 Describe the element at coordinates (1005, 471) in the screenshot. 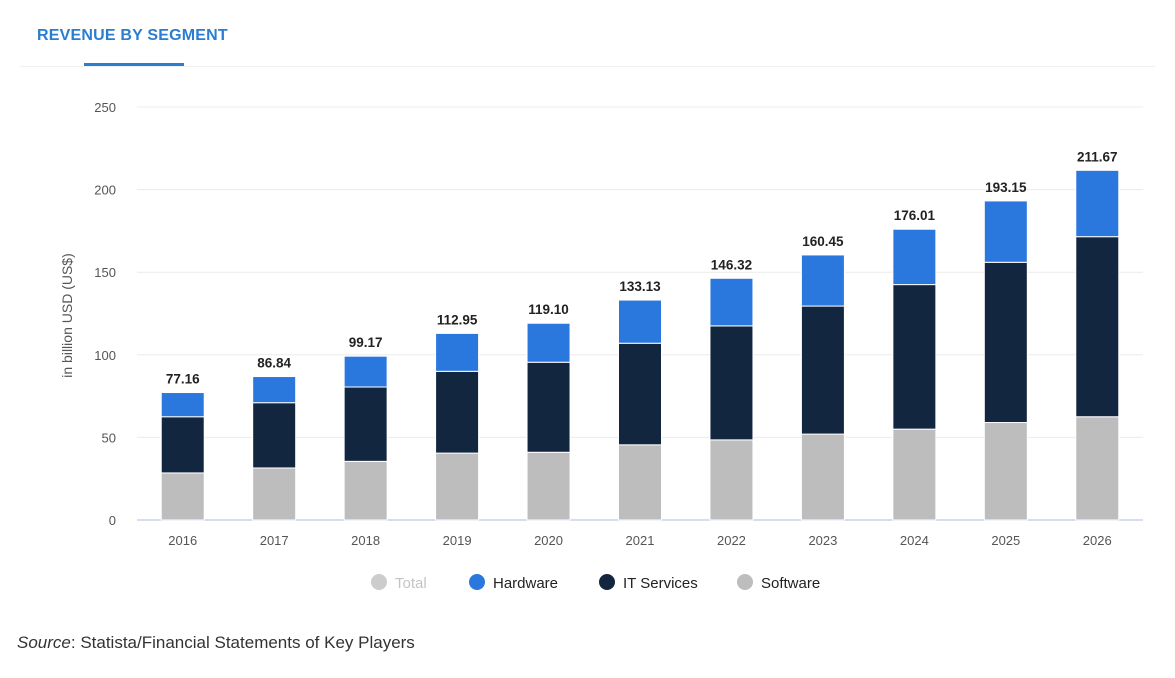

I see `bar-software-2025` at that location.